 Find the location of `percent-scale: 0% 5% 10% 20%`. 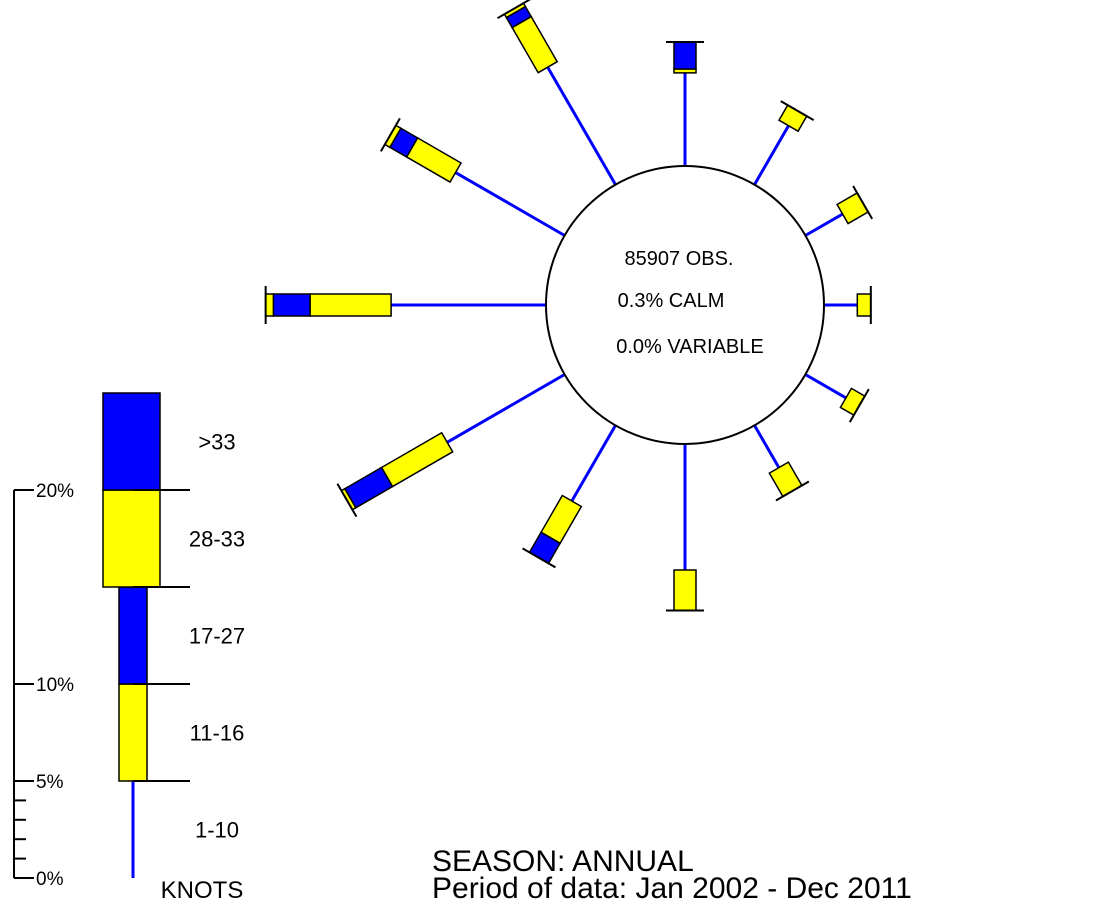

percent-scale: 0% 5% 10% 20% is located at coordinates (43, 685).